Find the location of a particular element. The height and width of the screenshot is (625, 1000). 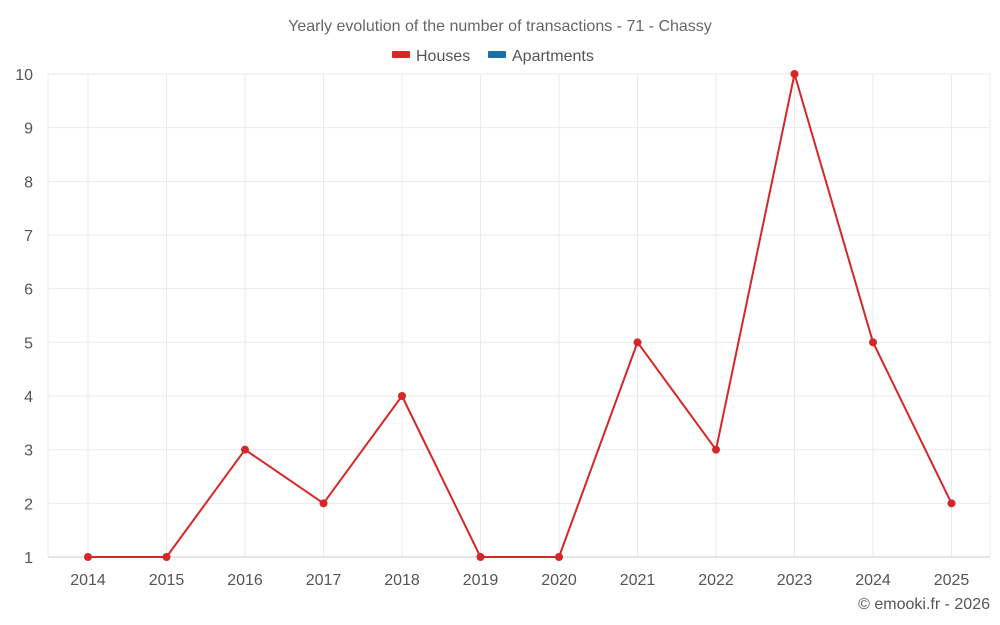

legend-label-apartments: Apartments is located at coordinates (553, 56).